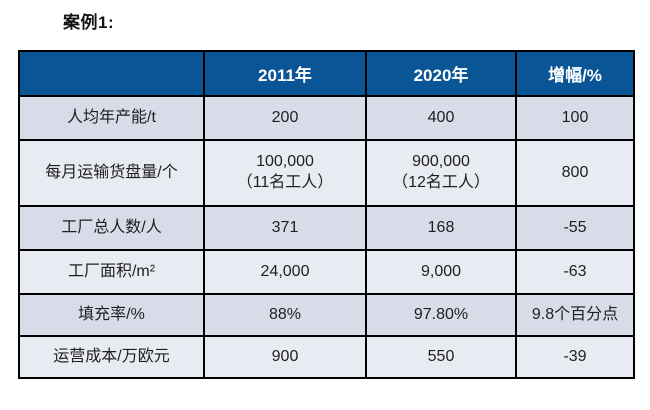 Image resolution: width=650 pixels, height=410 pixels. What do you see at coordinates (575, 228) in the screenshot?
I see `value-delta: -55` at bounding box center [575, 228].